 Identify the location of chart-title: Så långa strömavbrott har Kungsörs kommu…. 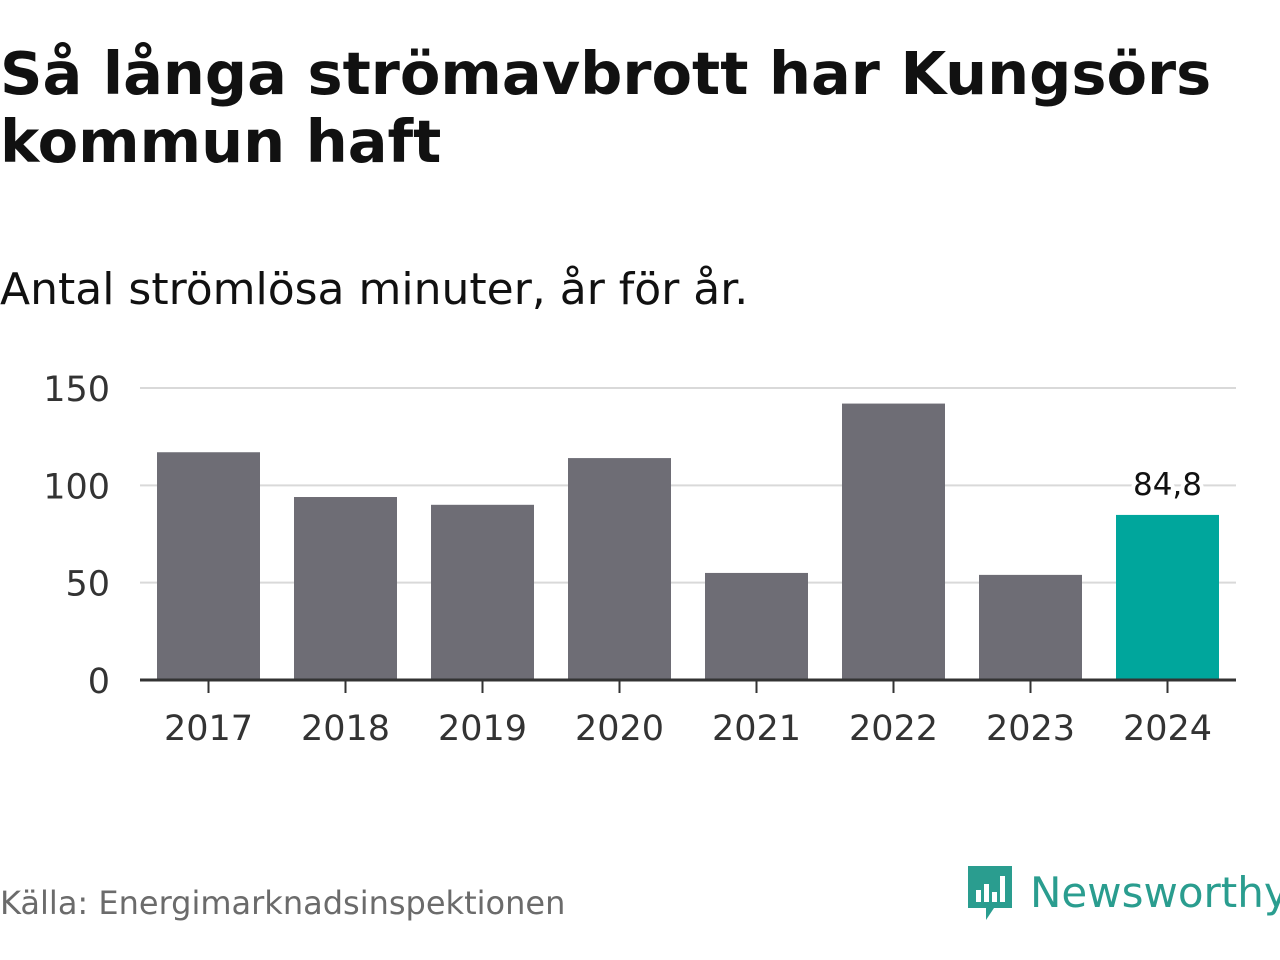
(606, 107).